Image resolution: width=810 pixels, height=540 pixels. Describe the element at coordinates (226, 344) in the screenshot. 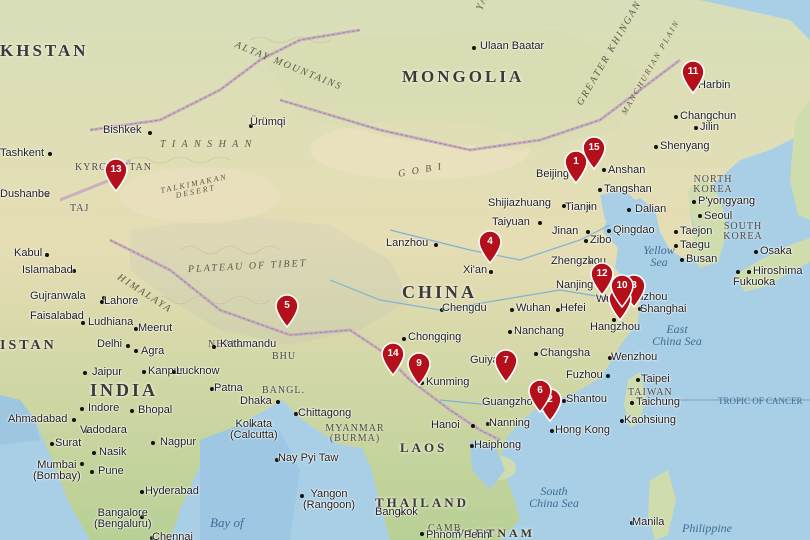

I see `country-label-nepal: NEPAL` at that location.